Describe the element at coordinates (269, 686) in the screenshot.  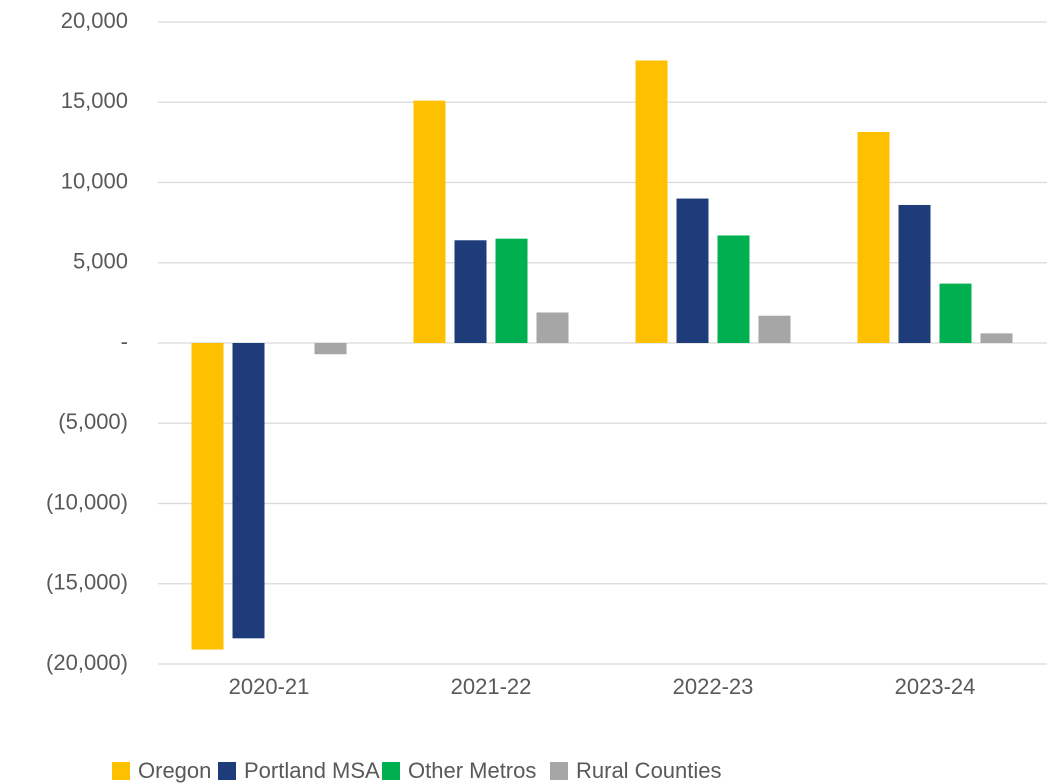
I see `x-tick-label: 2020-21` at that location.